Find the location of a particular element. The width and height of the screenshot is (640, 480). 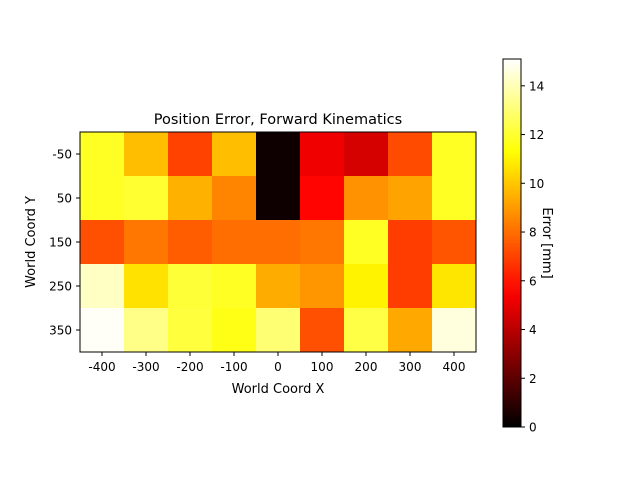

x-tick-label: 200 is located at coordinates (366, 367).